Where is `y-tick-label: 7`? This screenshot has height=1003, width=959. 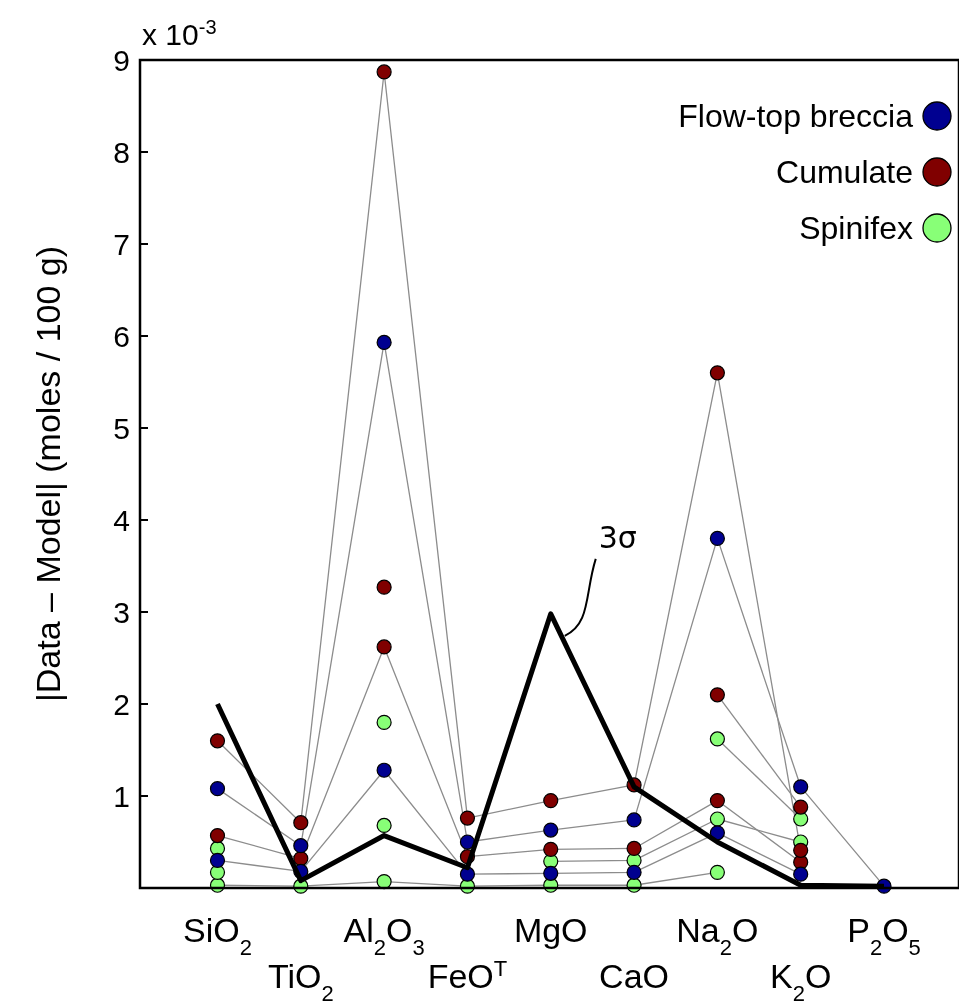
y-tick-label: 7 is located at coordinates (121, 244).